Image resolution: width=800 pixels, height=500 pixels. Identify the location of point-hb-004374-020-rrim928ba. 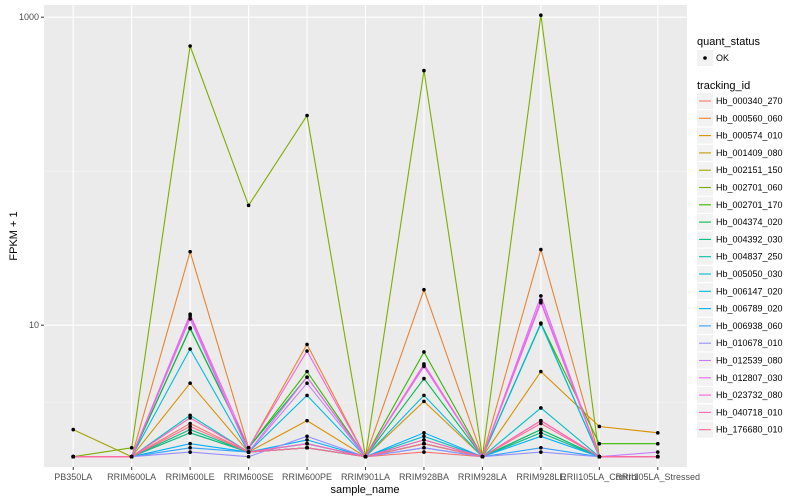
(424, 378).